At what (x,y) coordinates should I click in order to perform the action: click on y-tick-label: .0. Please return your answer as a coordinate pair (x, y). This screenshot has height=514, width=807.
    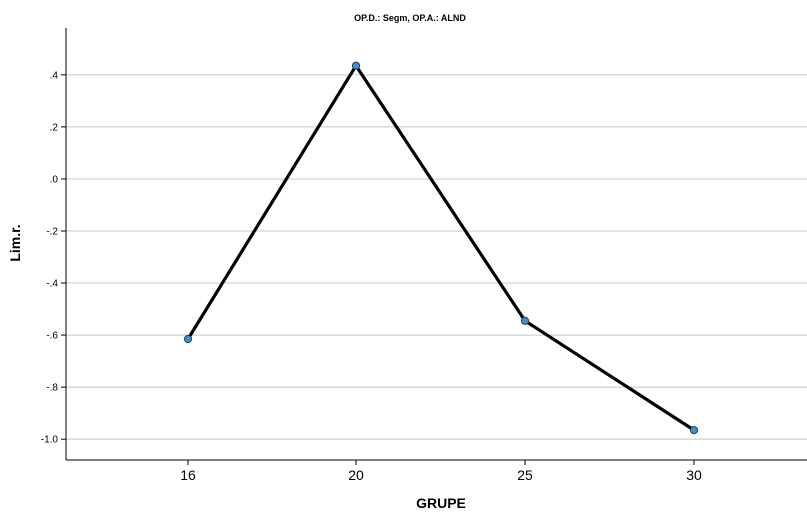
    Looking at the image, I should click on (54, 179).